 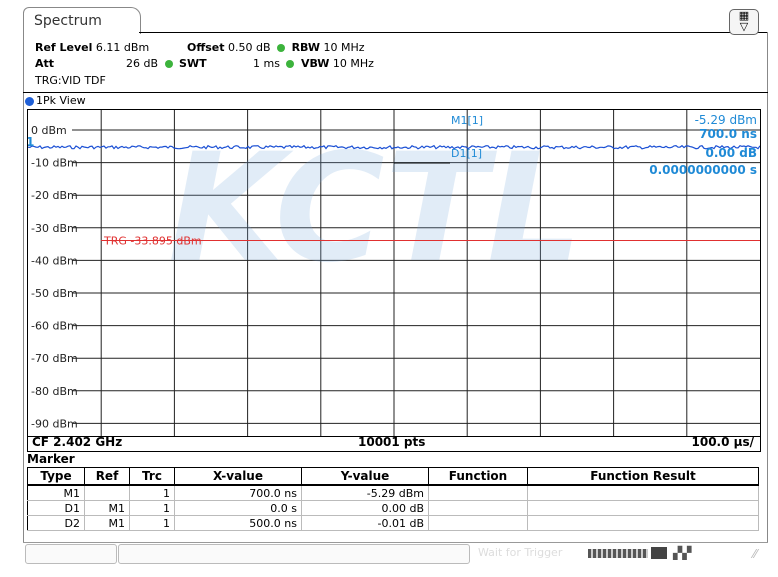 I want to click on window-menu-button: ▦ ▽, so click(x=744, y=22).